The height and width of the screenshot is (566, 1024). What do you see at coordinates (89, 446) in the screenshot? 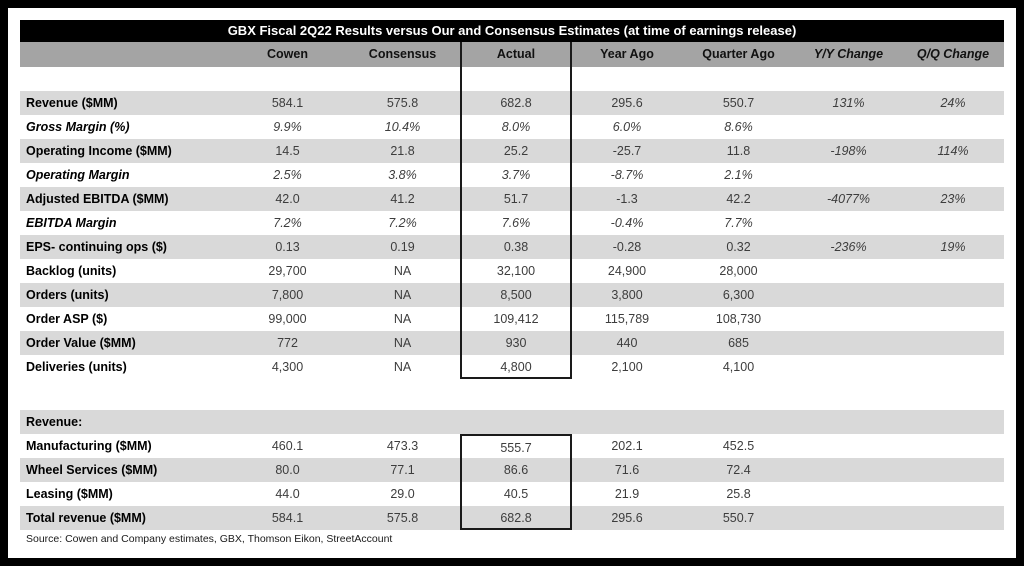
I see `row-label: Manufacturing ($MM)` at bounding box center [89, 446].